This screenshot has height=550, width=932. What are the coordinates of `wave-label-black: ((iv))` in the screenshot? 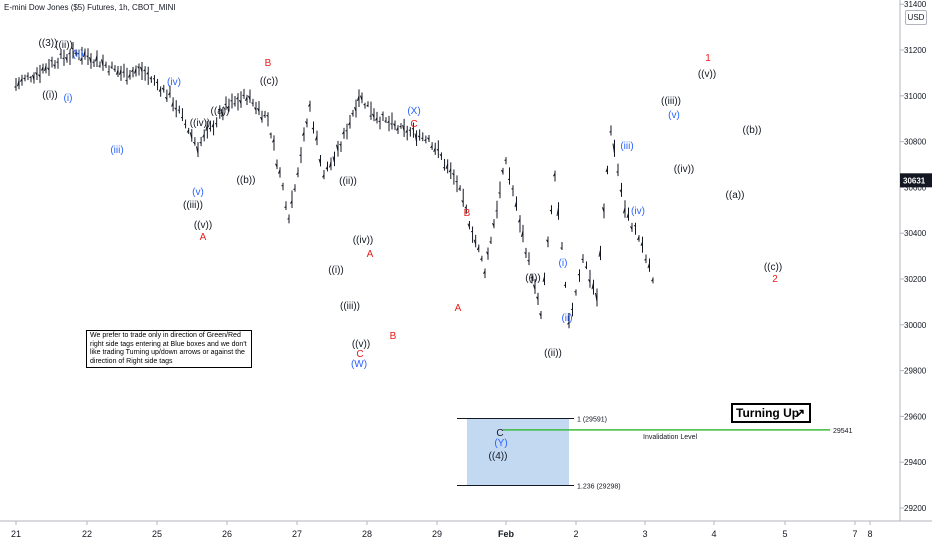 It's located at (684, 169).